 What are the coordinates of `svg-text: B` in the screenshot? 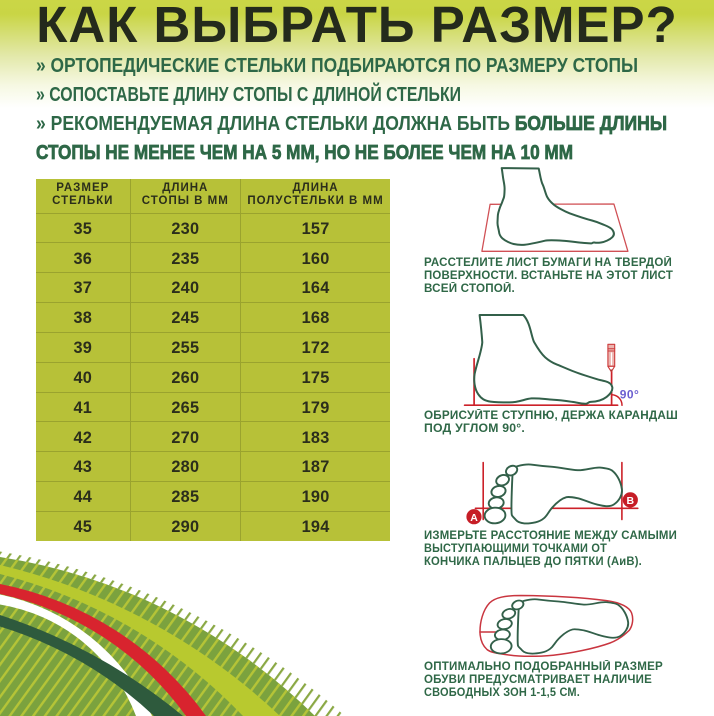 It's located at (631, 501).